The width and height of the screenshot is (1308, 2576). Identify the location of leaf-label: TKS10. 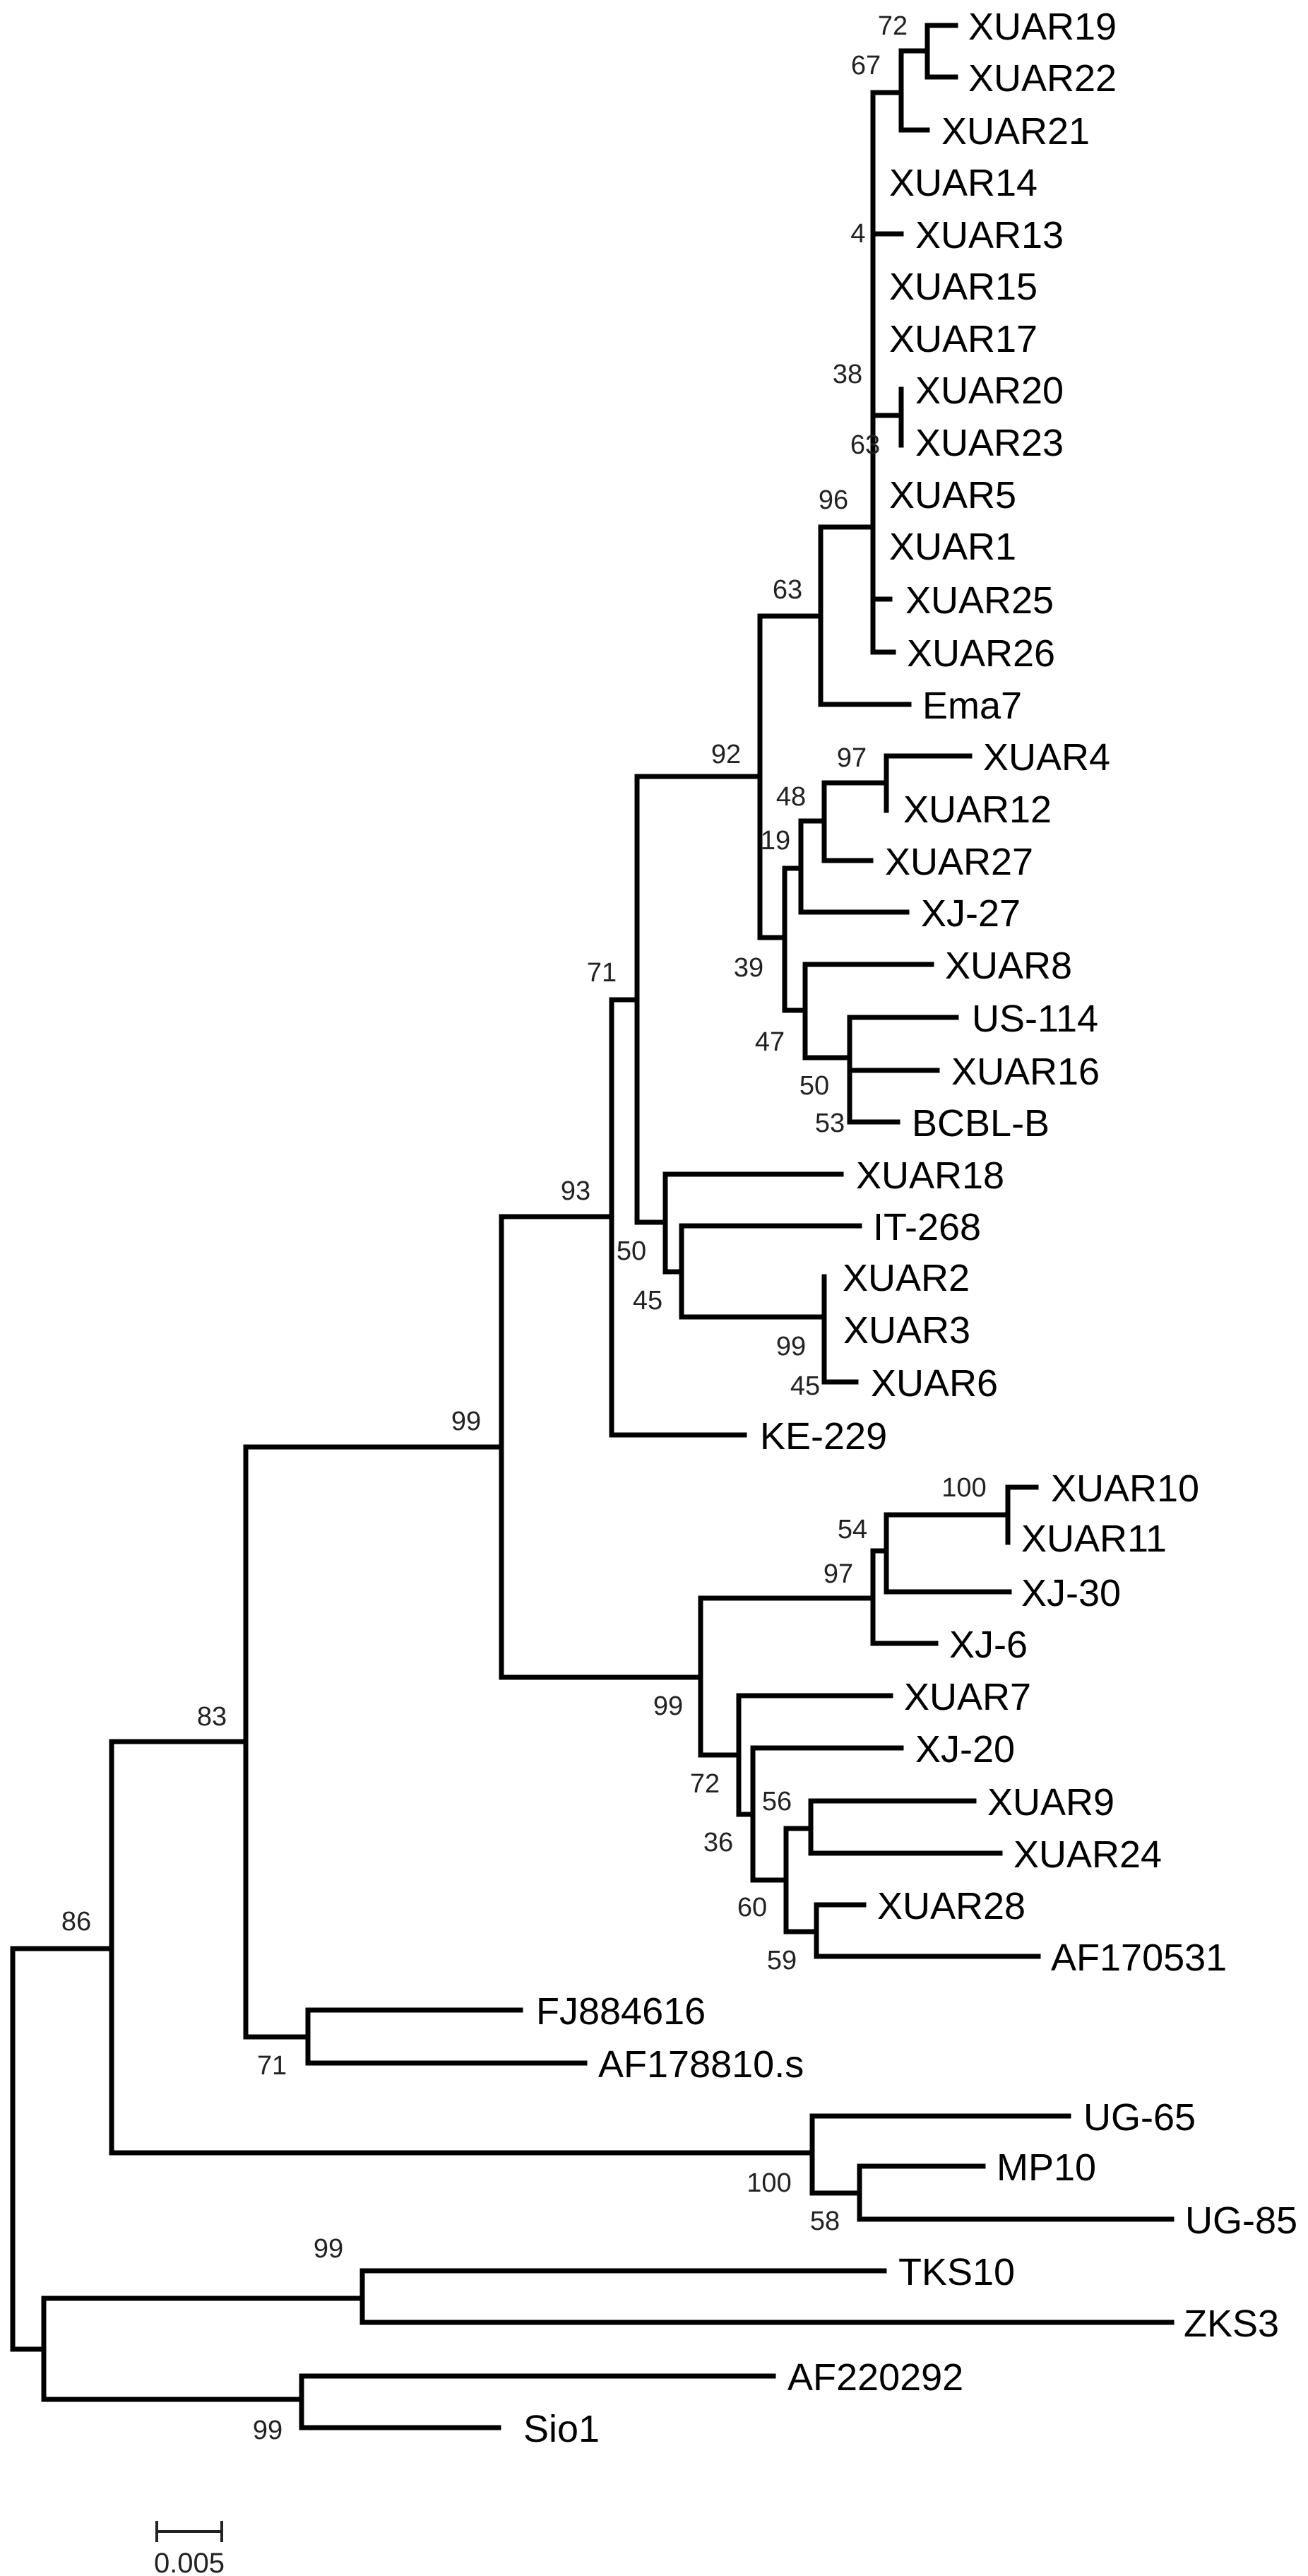
(957, 2272).